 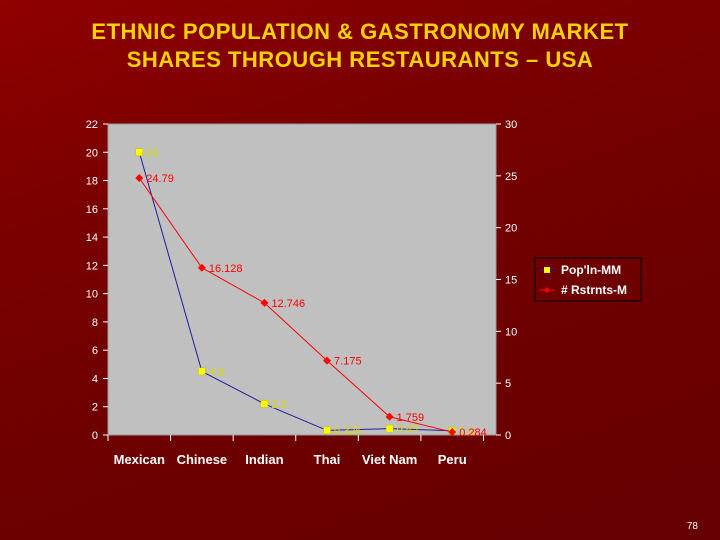 What do you see at coordinates (407, 430) in the screenshot?
I see `data-label-population: 0.45` at bounding box center [407, 430].